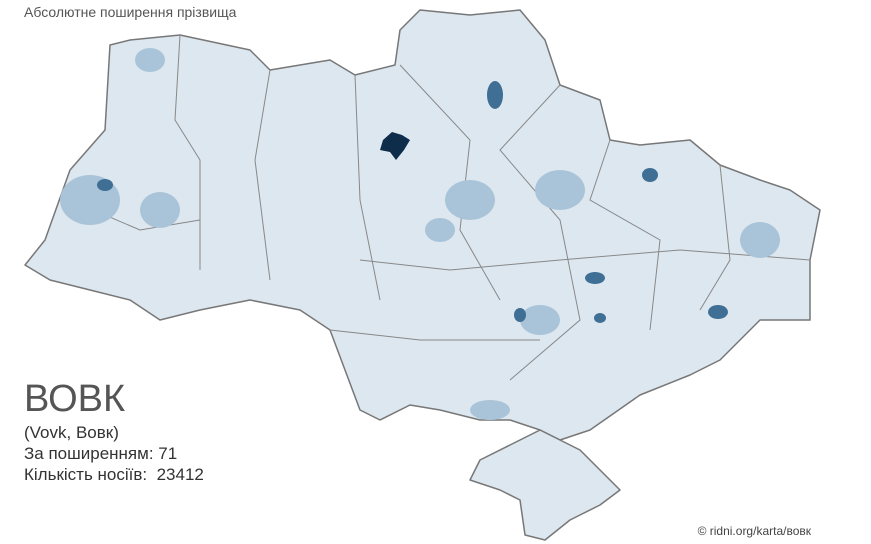 This screenshot has width=871, height=544. What do you see at coordinates (395, 146) in the screenshot?
I see `kyiv-region` at bounding box center [395, 146].